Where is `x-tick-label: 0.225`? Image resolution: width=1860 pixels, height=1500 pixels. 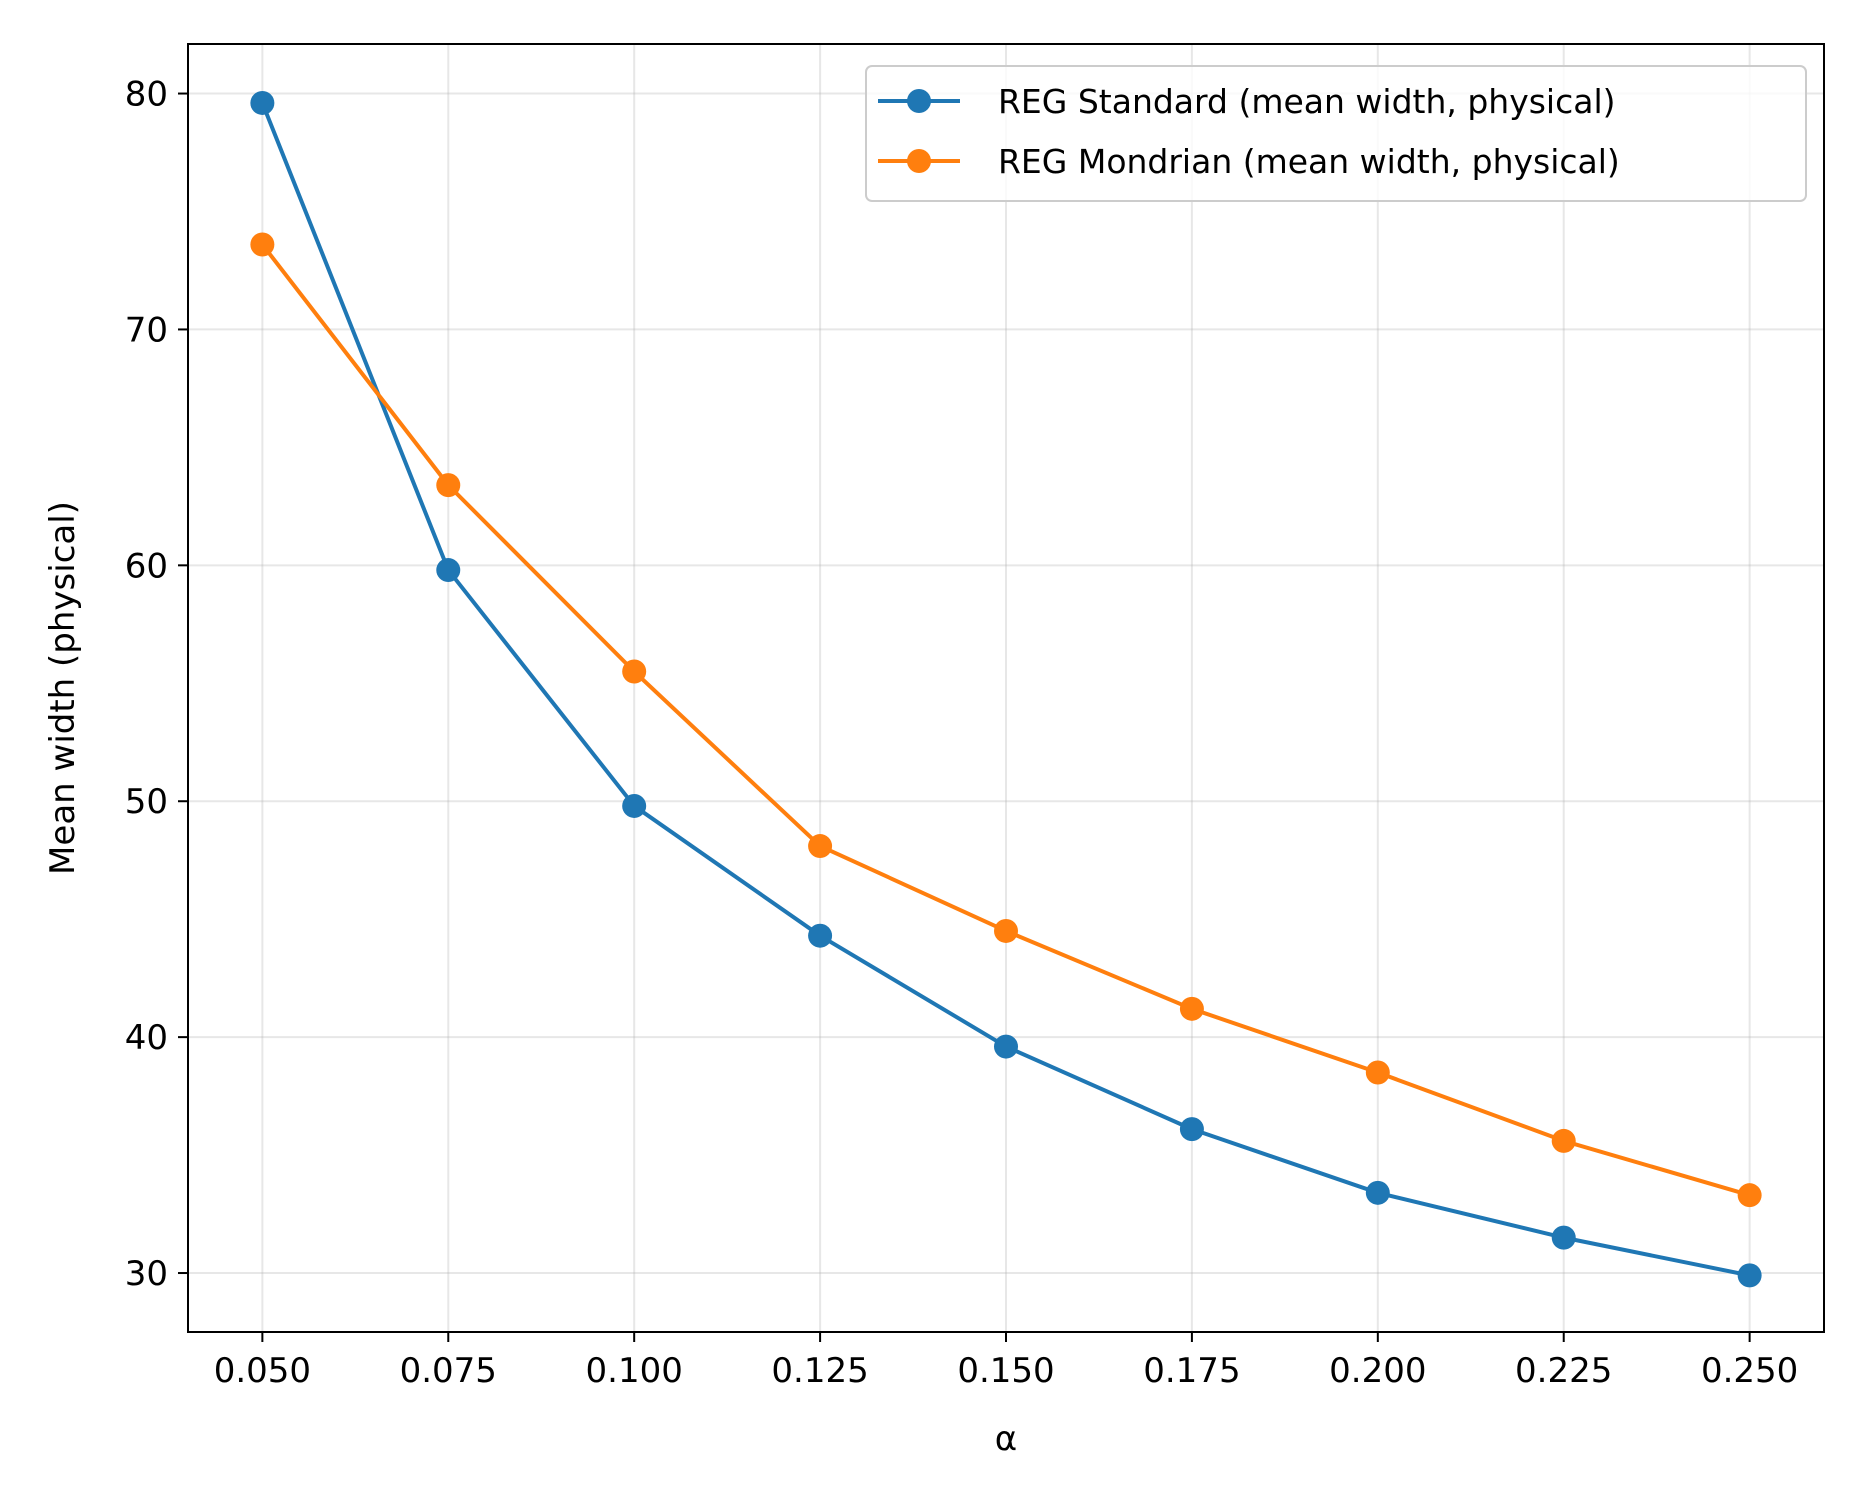
x-tick-label: 0.225 is located at coordinates (1563, 1371).